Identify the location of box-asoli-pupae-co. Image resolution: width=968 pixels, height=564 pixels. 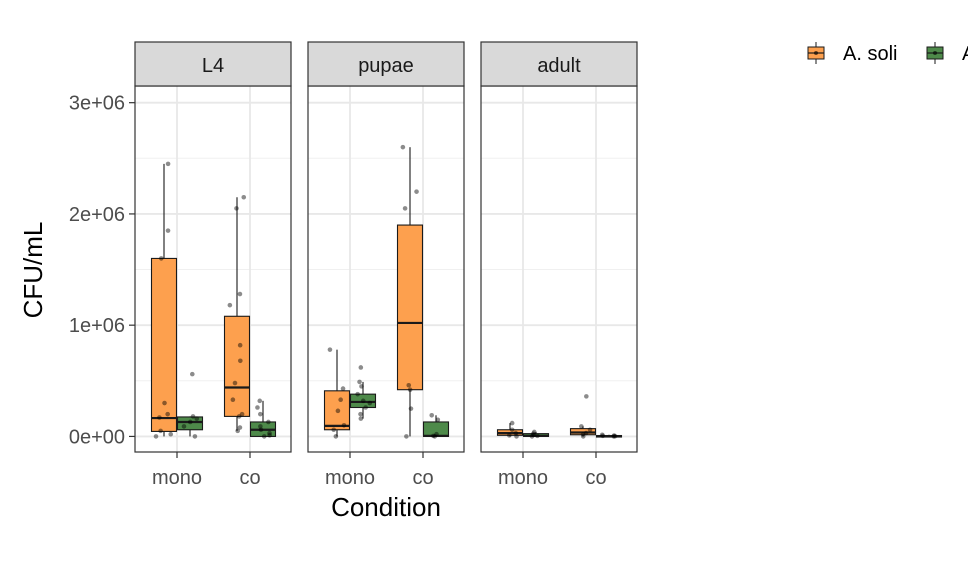
(410, 291).